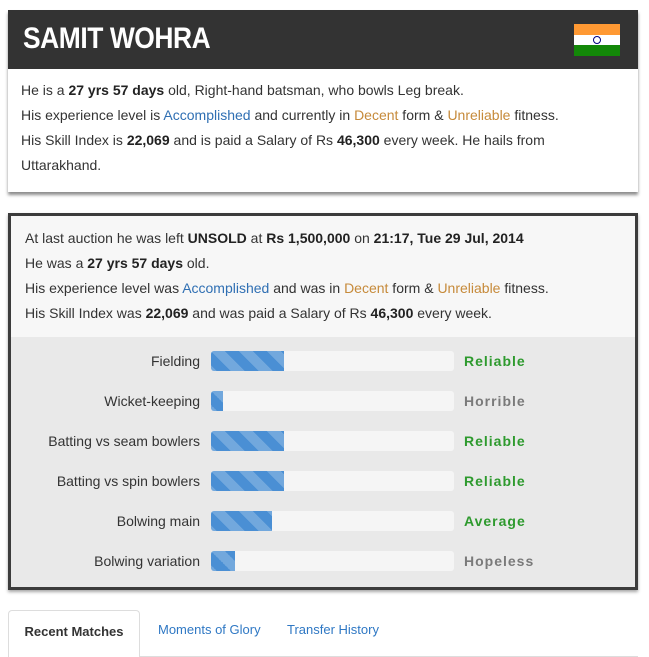 Image resolution: width=649 pixels, height=657 pixels. Describe the element at coordinates (469, 288) in the screenshot. I see `auction-fitness-level: Unreliable` at that location.